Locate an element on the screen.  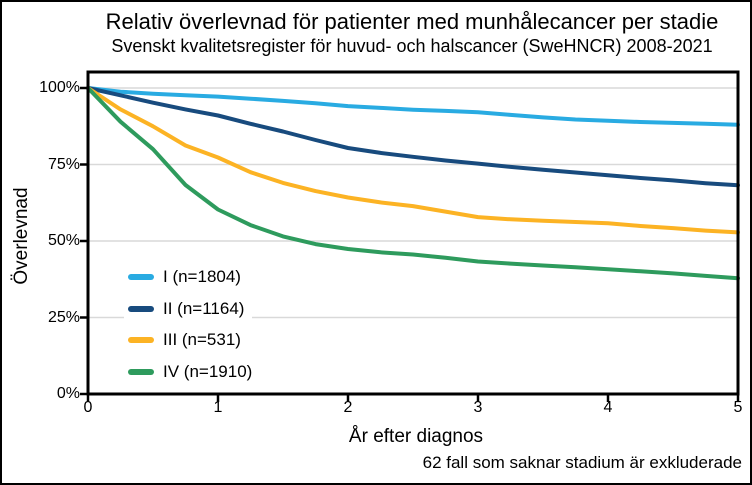
x-tick-label-5: 5 is located at coordinates (738, 407).